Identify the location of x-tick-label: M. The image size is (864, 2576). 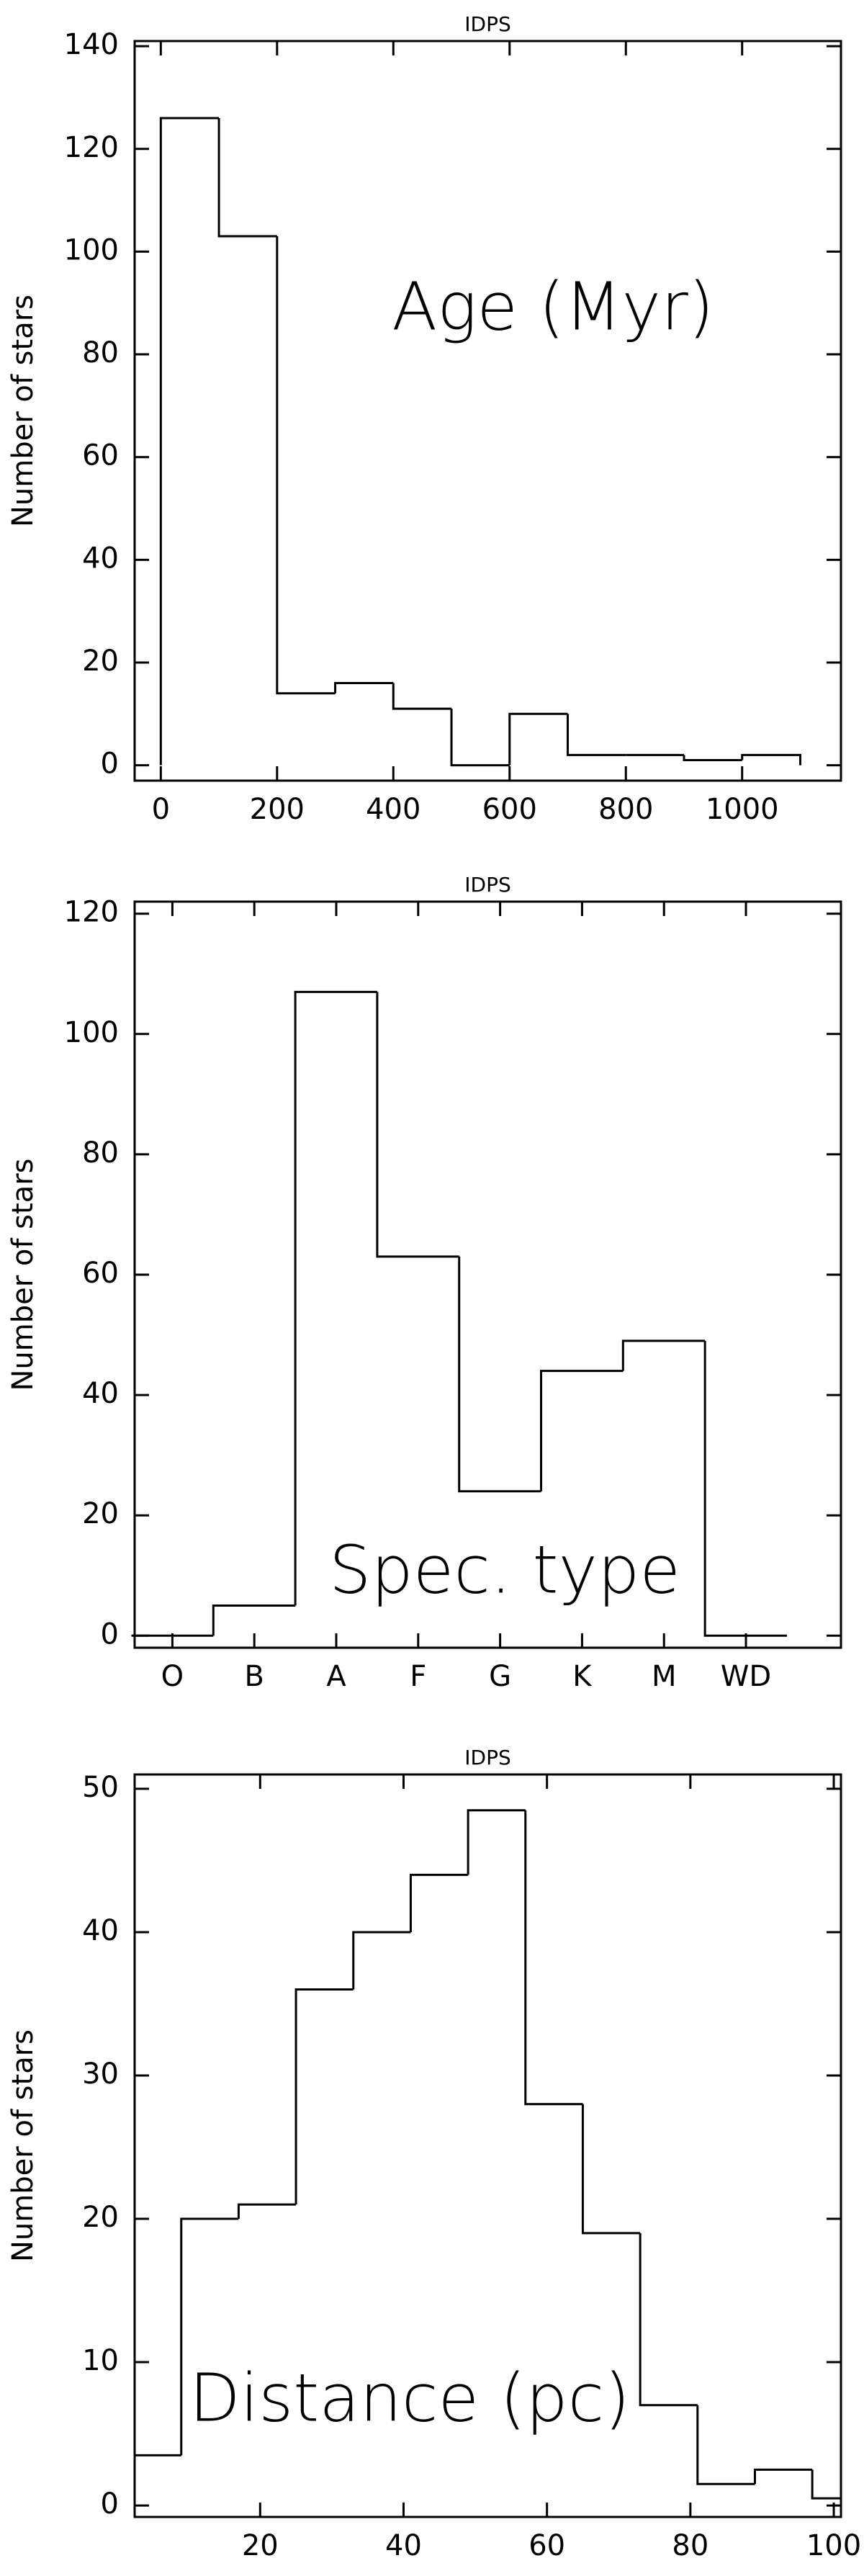
(664, 1676).